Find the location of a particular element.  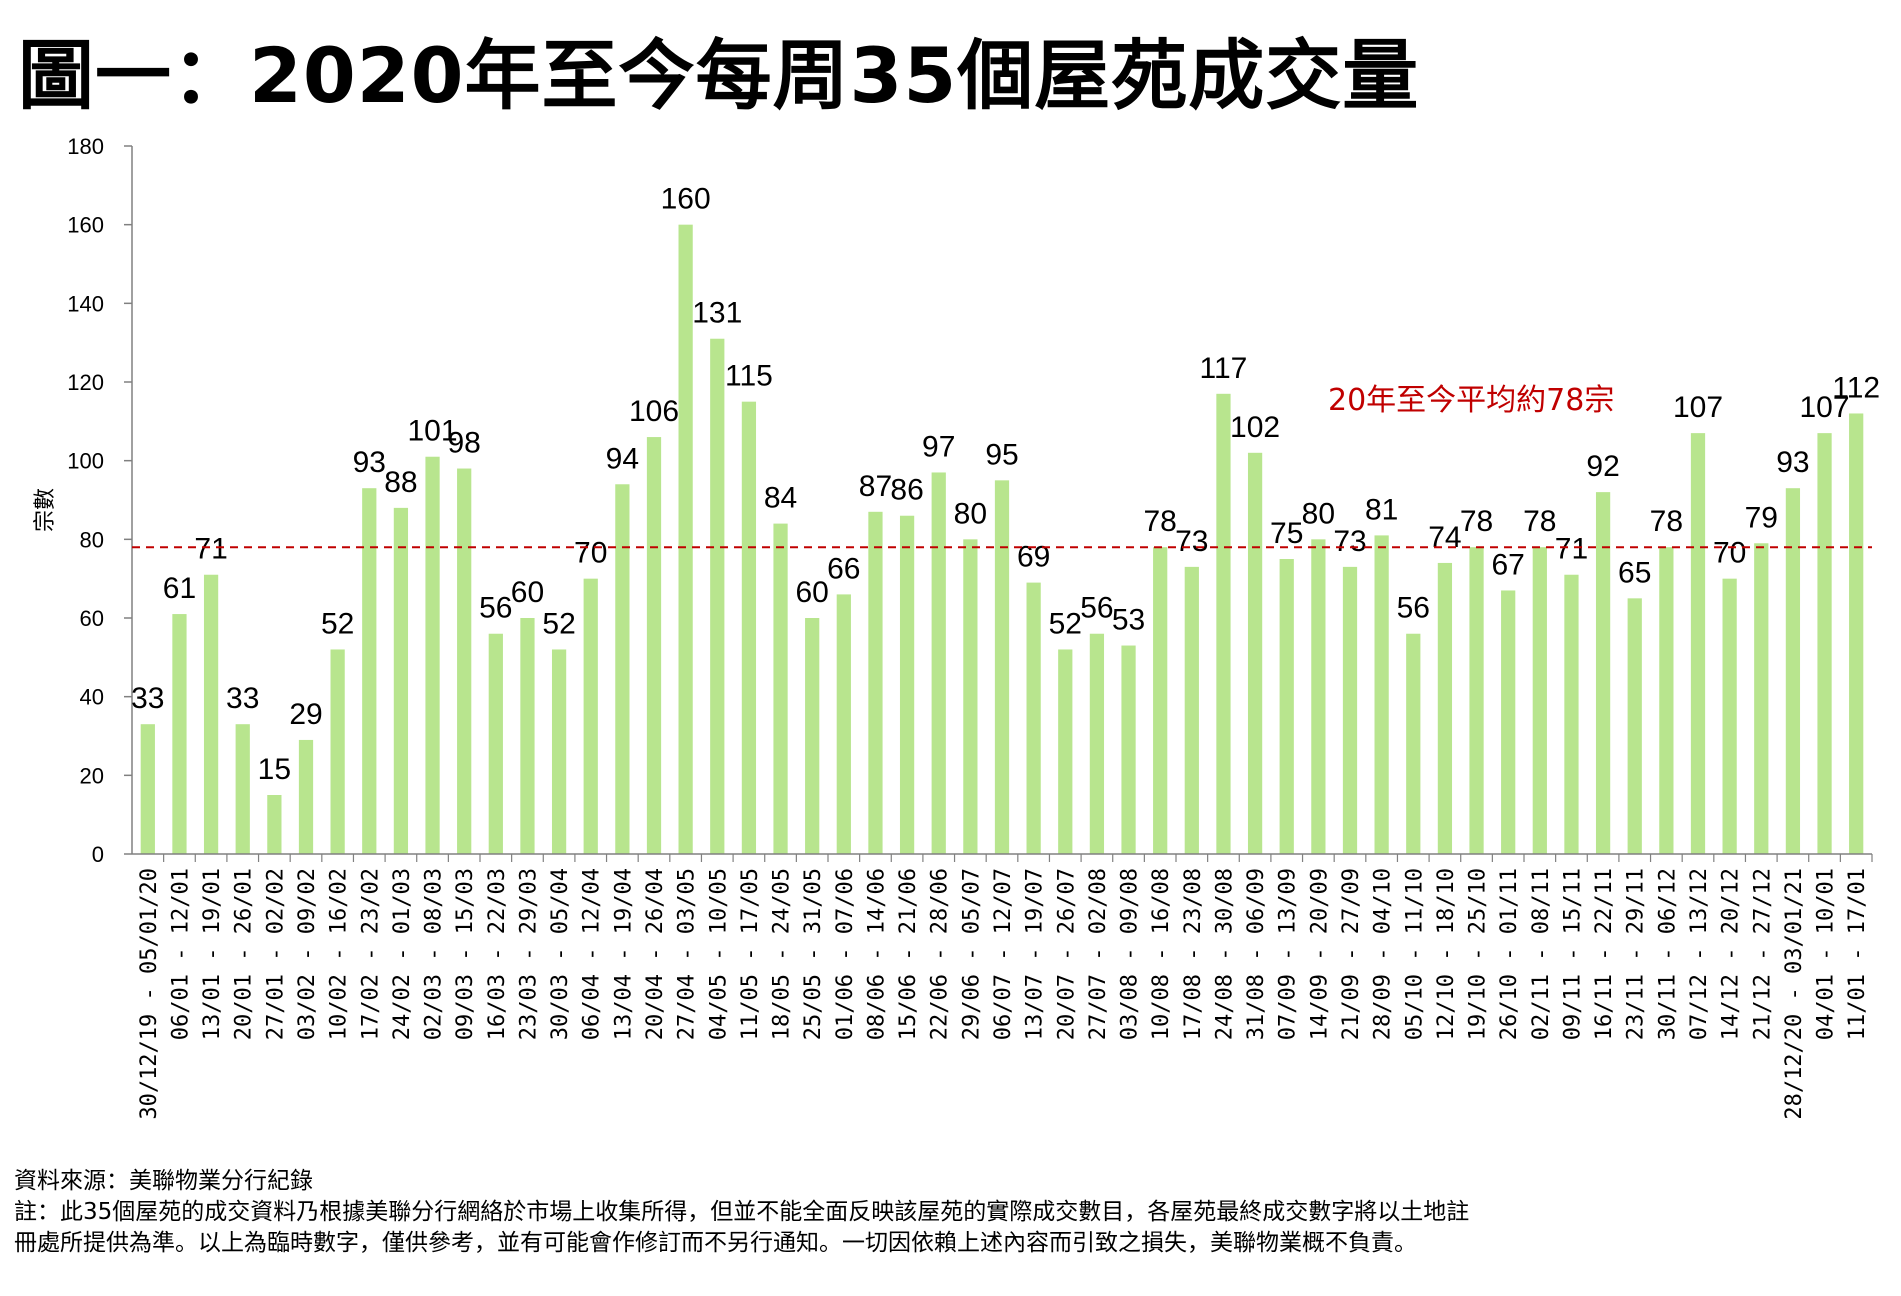

x-tick-label: 19/10 - 25/10 is located at coordinates (1478, 954).